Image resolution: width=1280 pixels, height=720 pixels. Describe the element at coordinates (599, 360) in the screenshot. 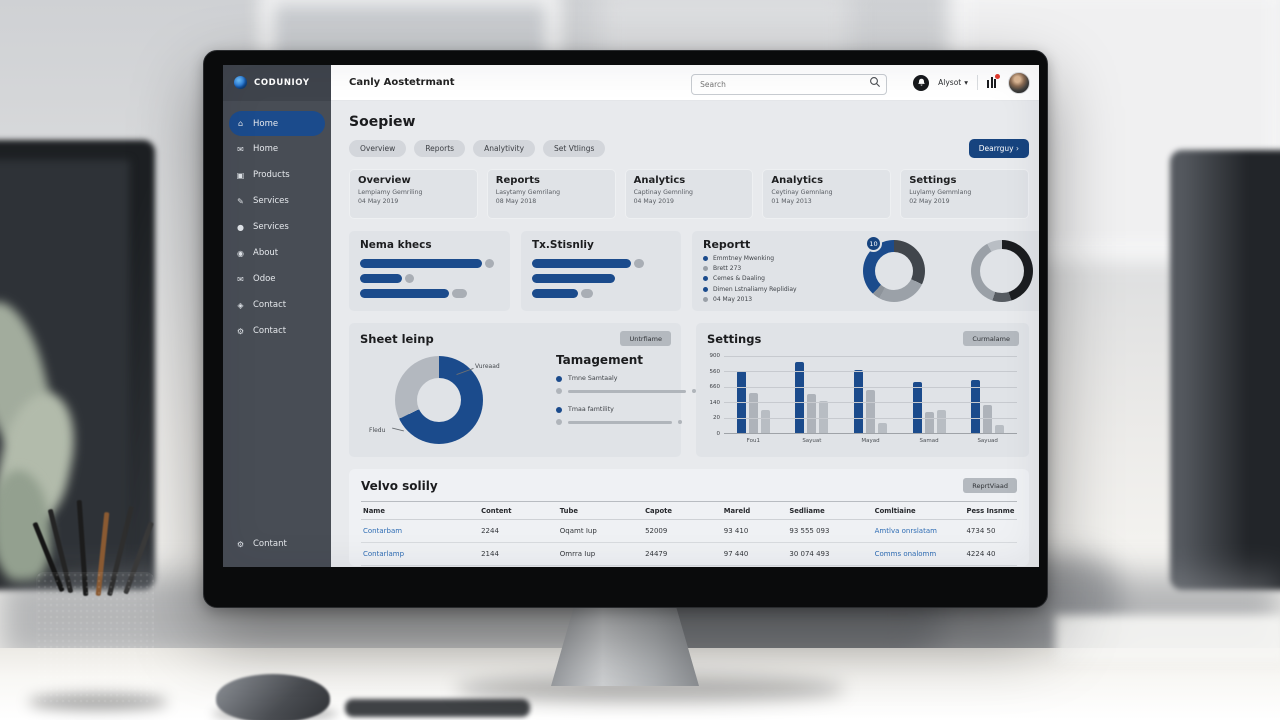

I see `legend-title: Tamagement` at that location.